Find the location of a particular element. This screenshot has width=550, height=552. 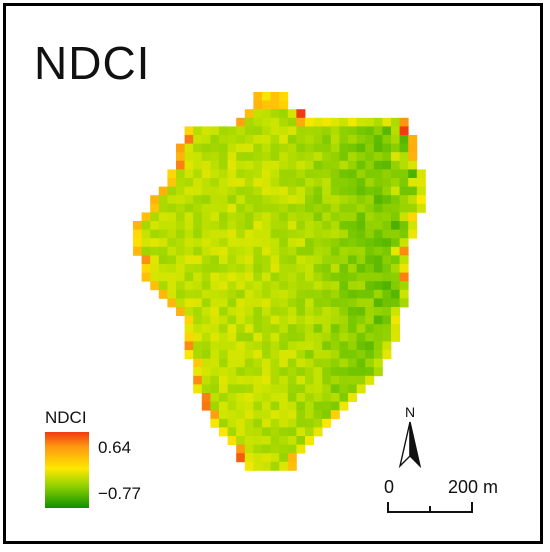

scale-bar is located at coordinates (430, 507).